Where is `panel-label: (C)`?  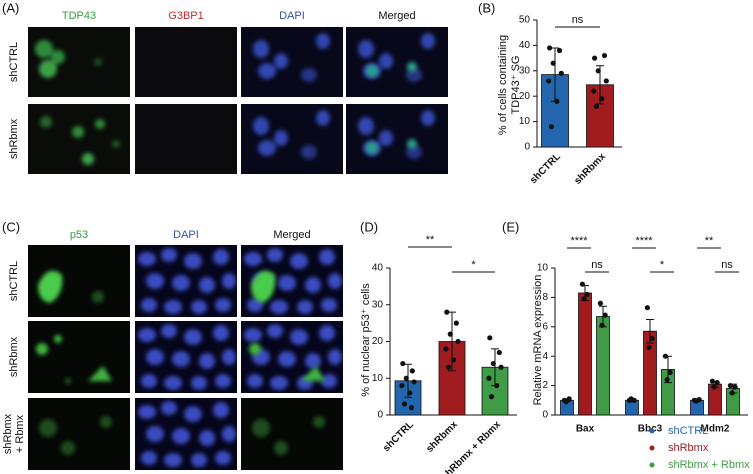 panel-label: (C) is located at coordinates (11, 226).